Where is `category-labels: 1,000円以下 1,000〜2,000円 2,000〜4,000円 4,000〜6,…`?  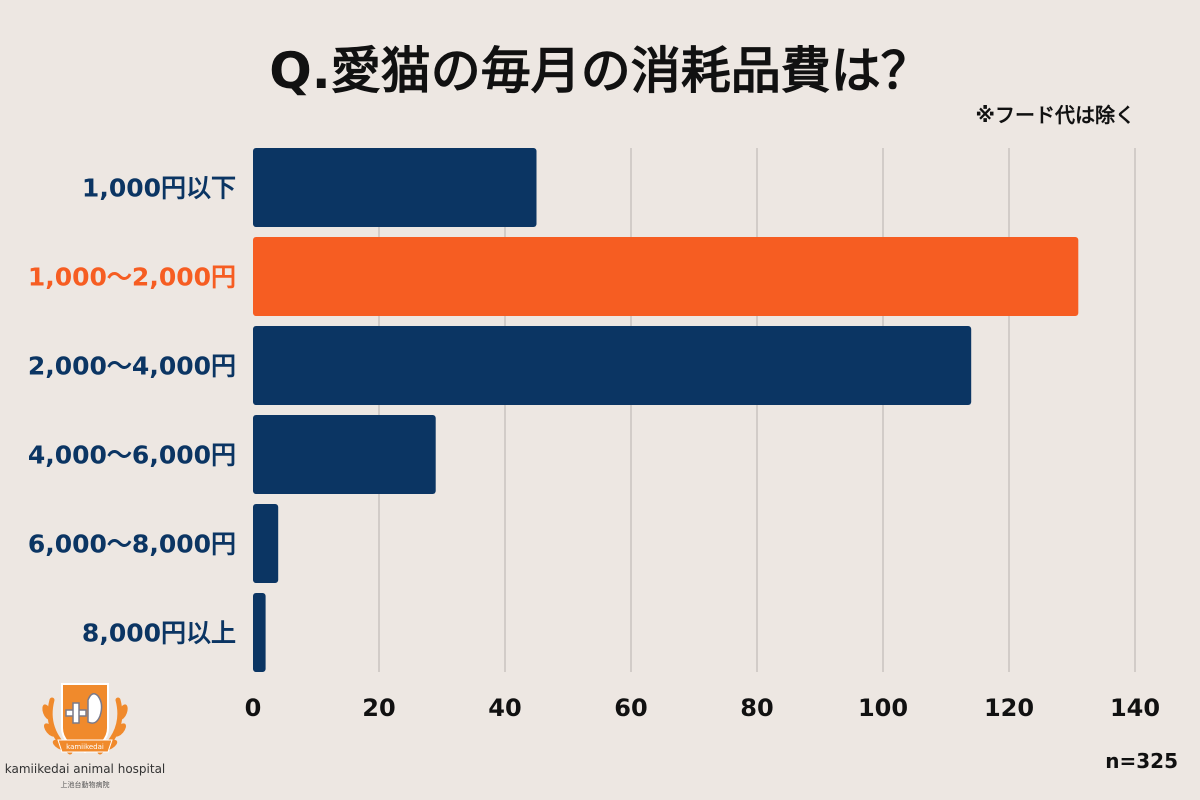
category-labels: 1,000円以下 1,000〜2,000円 2,000〜4,000円 4,000〜6,… is located at coordinates (132, 411).